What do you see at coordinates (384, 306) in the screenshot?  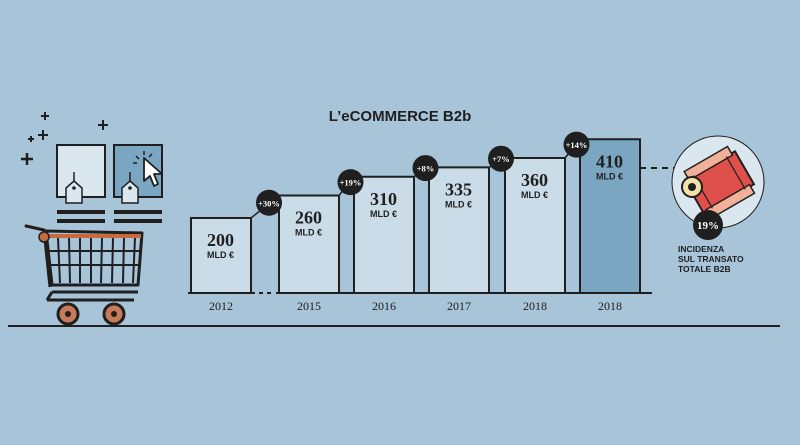 I see `x-tick-label: 2016` at bounding box center [384, 306].